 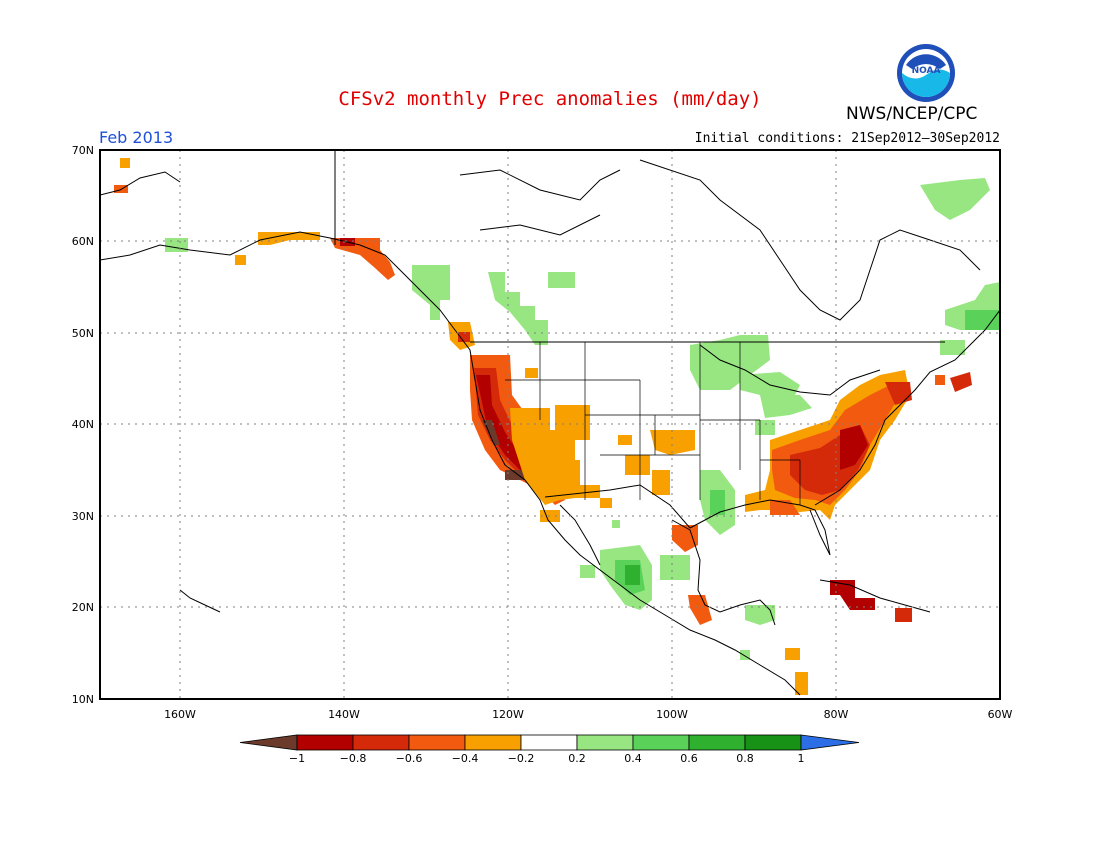 What do you see at coordinates (297, 758) in the screenshot?
I see `legend-tick-label: −1` at bounding box center [297, 758].